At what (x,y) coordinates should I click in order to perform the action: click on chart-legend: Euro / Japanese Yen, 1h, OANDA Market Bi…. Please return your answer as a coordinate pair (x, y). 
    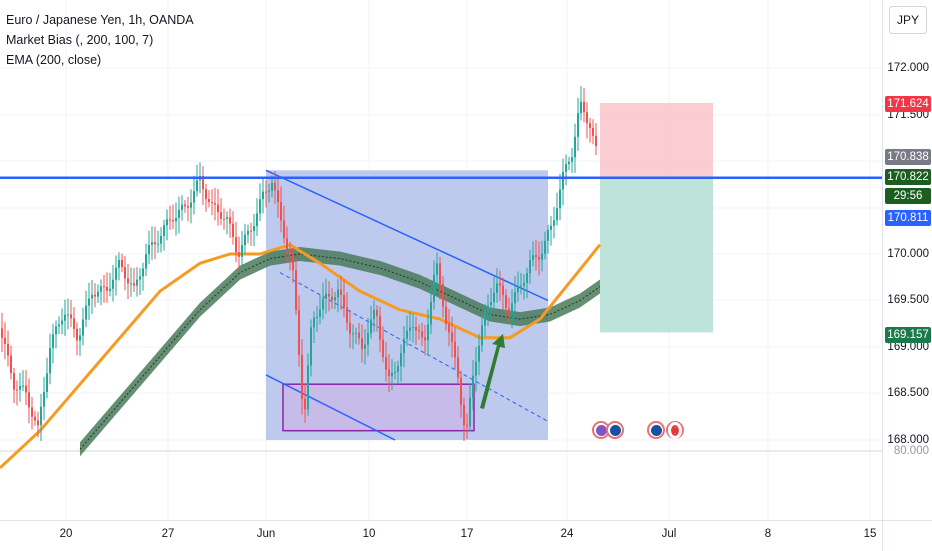
    Looking at the image, I should click on (100, 40).